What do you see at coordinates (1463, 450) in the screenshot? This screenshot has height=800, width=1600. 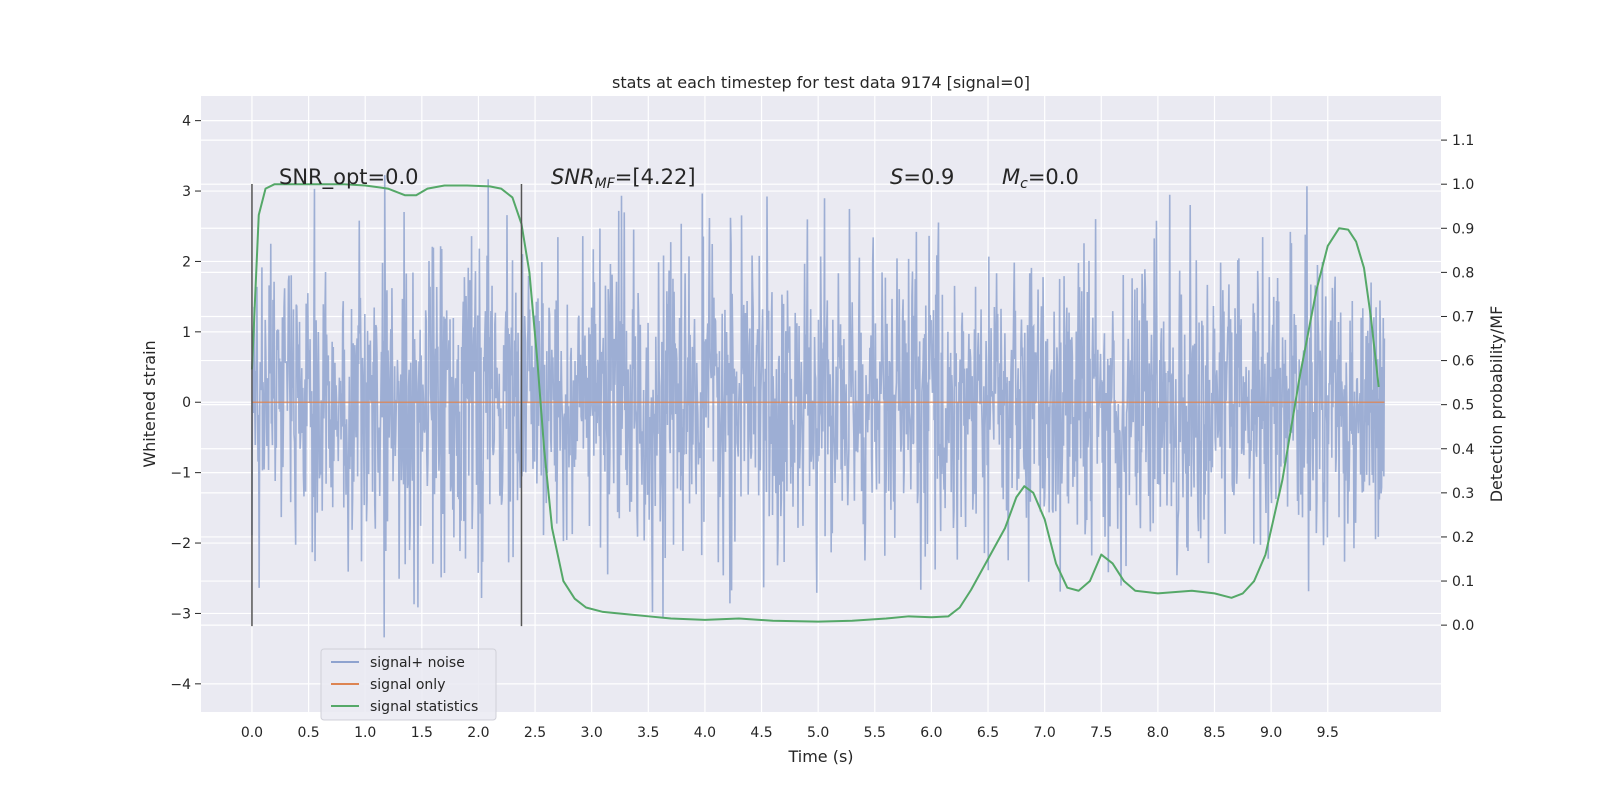 I see `y-tick-label-right: 0.4` at bounding box center [1463, 450].